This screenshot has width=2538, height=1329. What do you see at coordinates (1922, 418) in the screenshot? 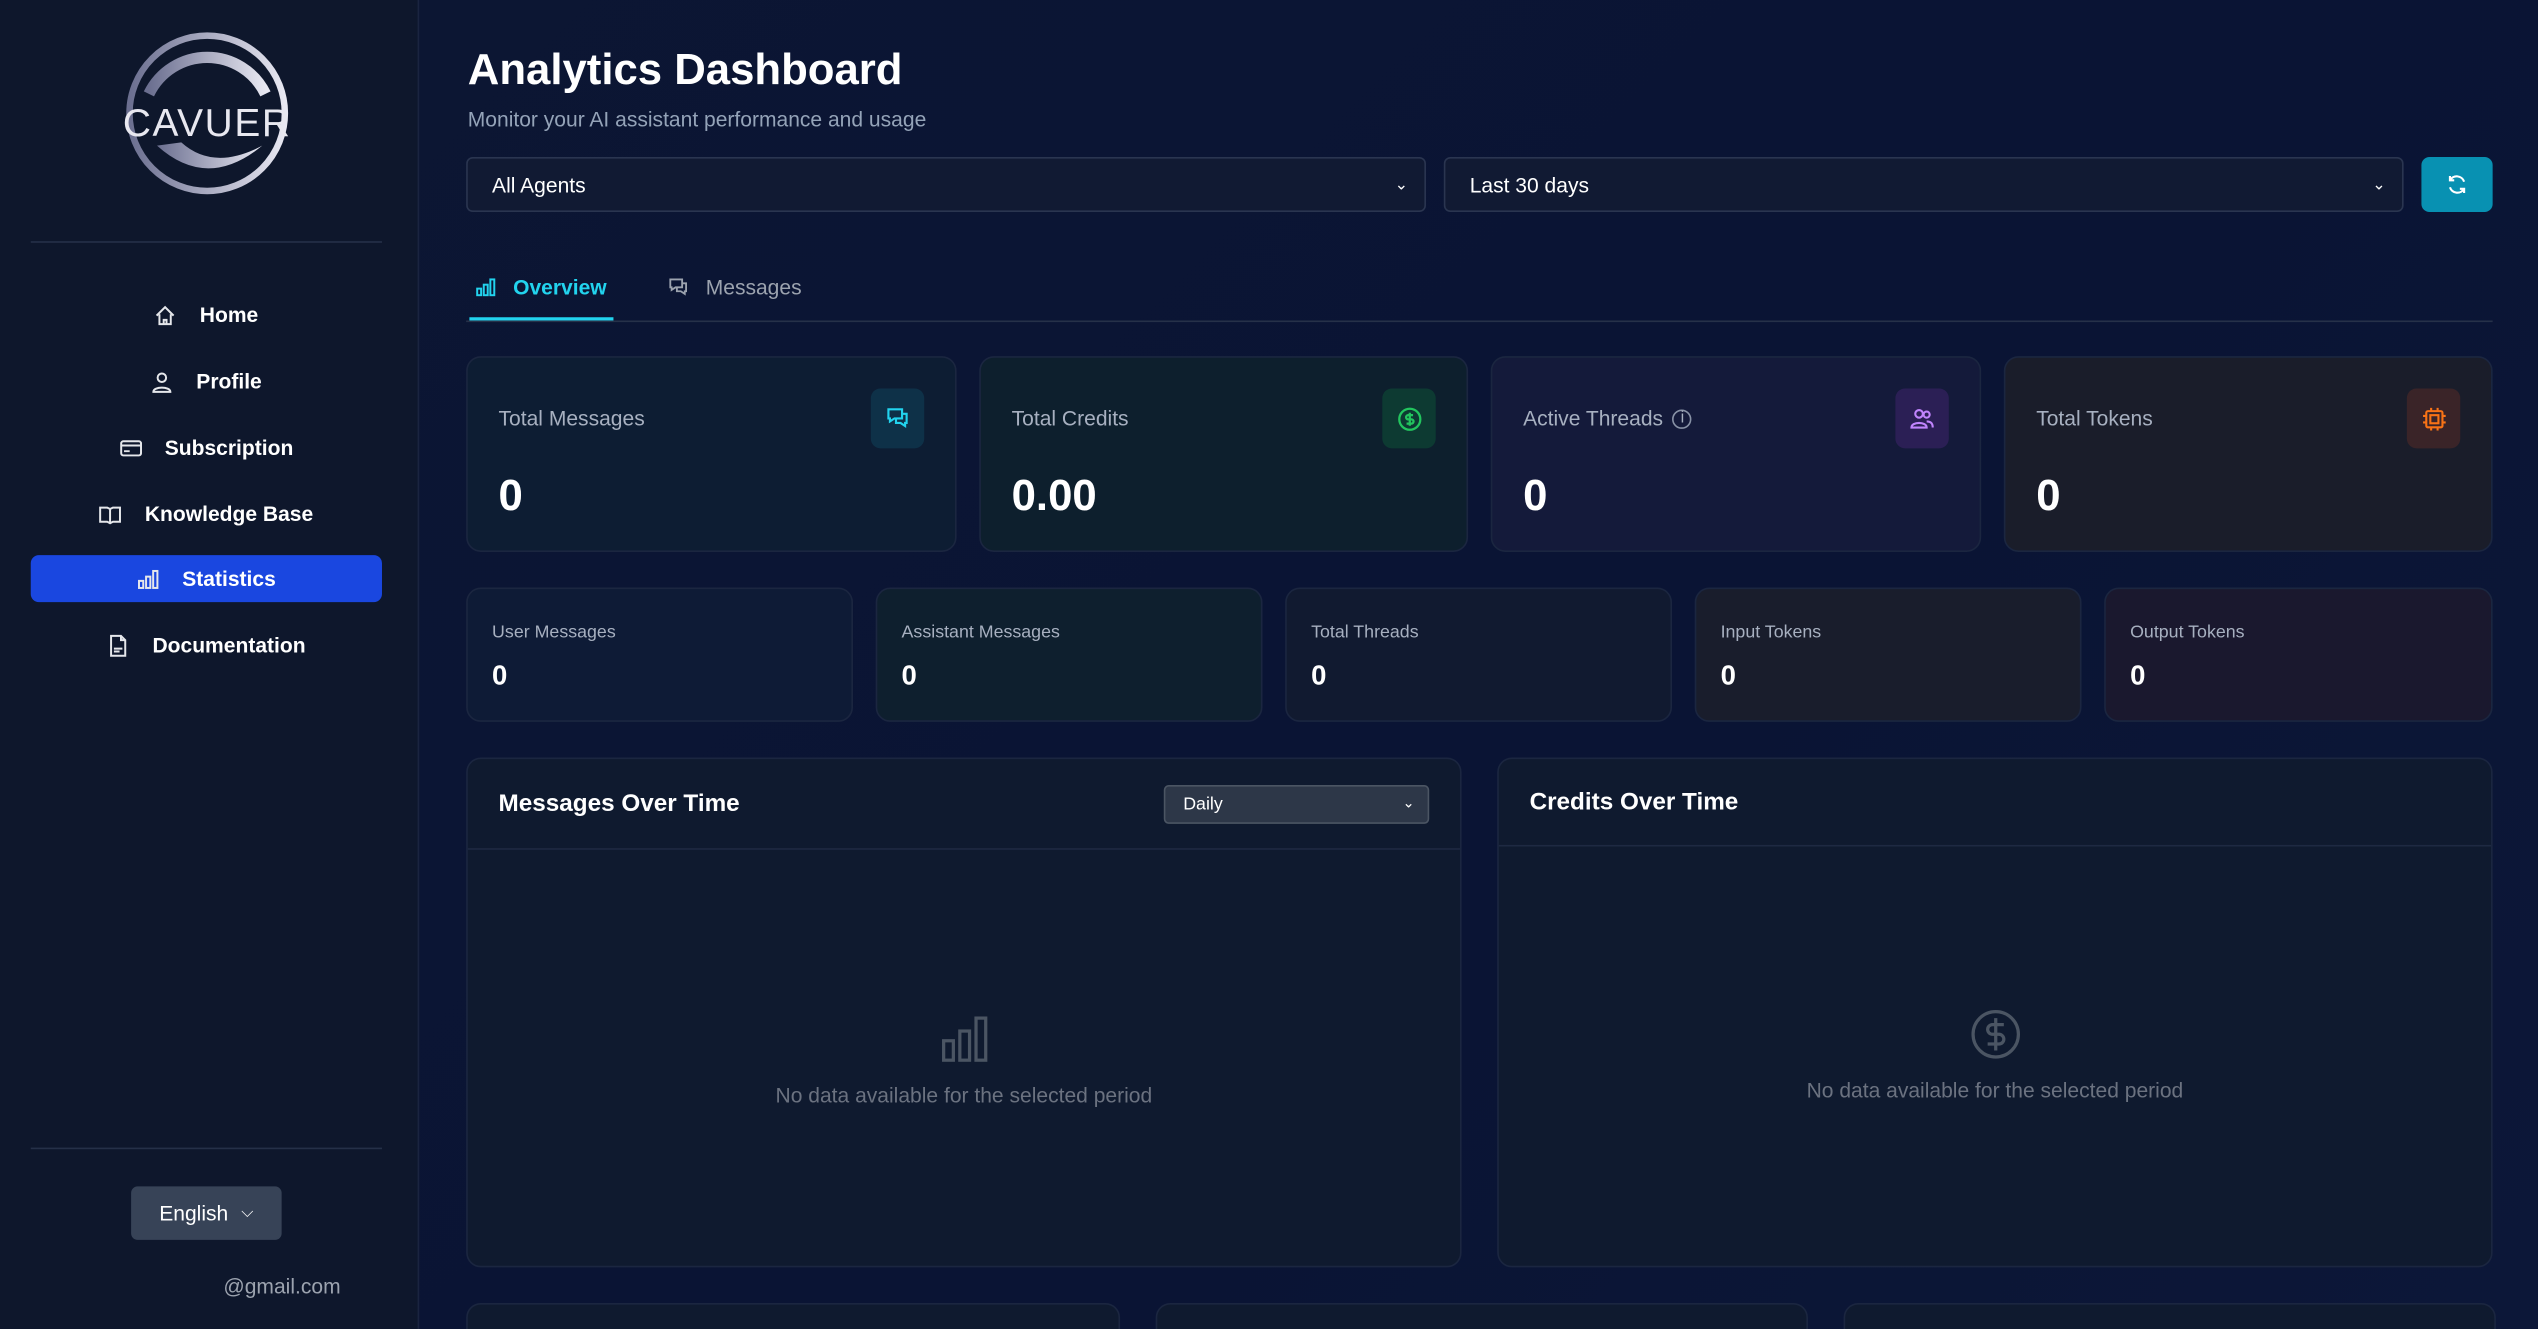
I see `users-icon` at bounding box center [1922, 418].